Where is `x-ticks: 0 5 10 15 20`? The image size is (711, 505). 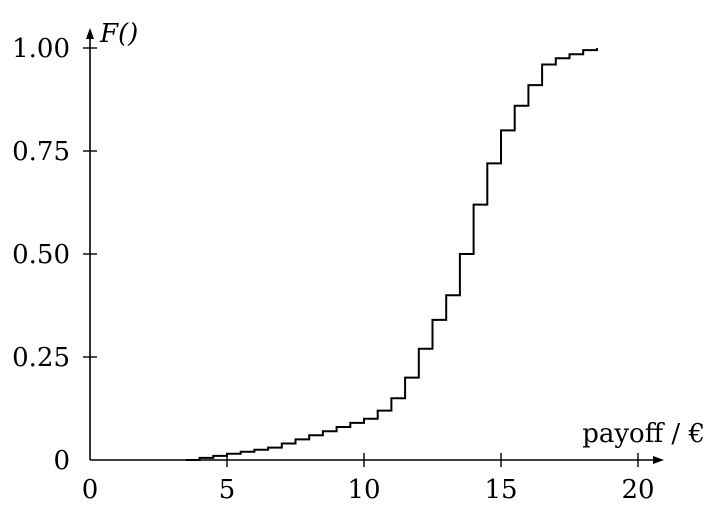
x-ticks: 0 5 10 15 20 is located at coordinates (368, 479).